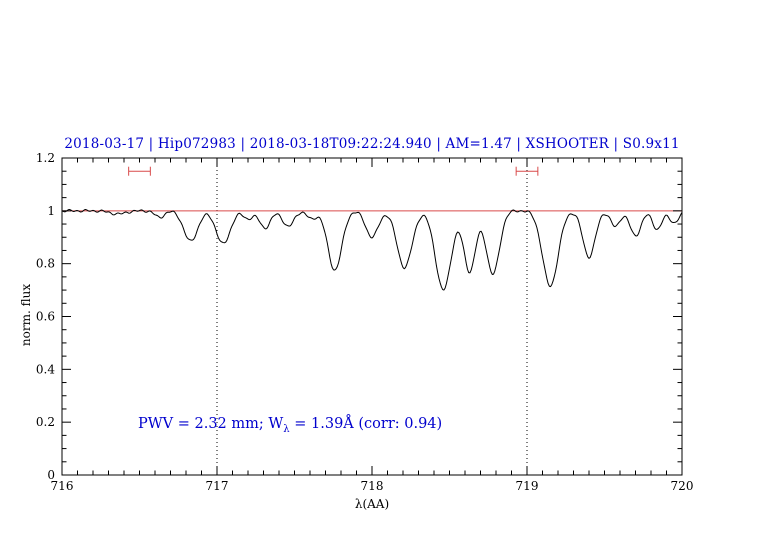  Describe the element at coordinates (45, 317) in the screenshot. I see `y-tick-label: 0.6` at that location.